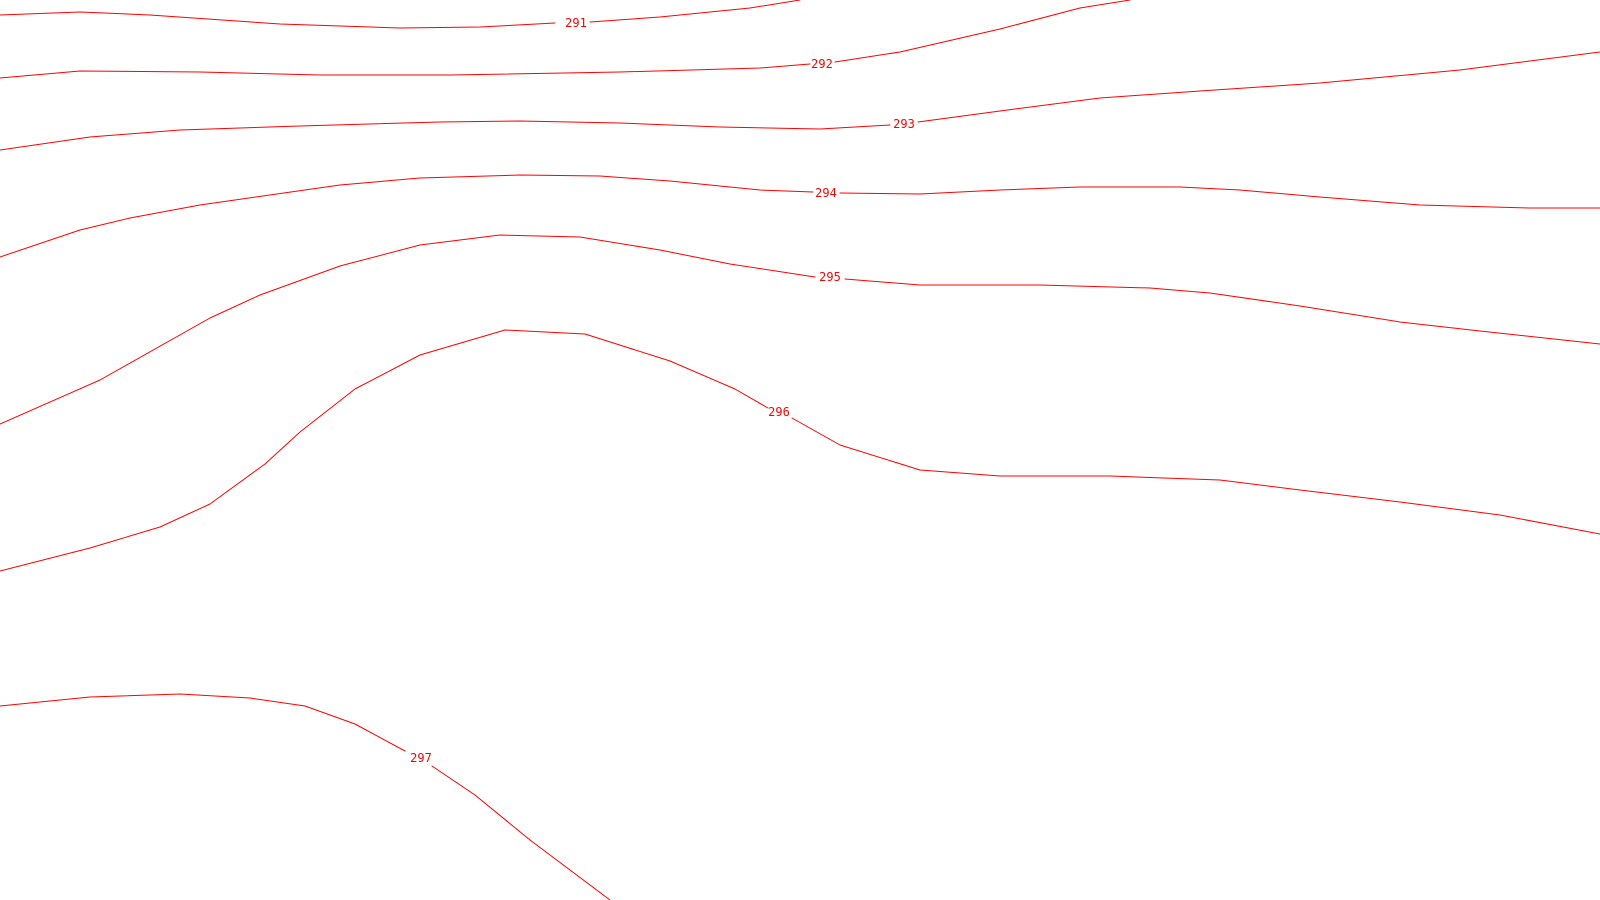 Image resolution: width=1600 pixels, height=900 pixels. I want to click on contour-label-291: 291, so click(576, 23).